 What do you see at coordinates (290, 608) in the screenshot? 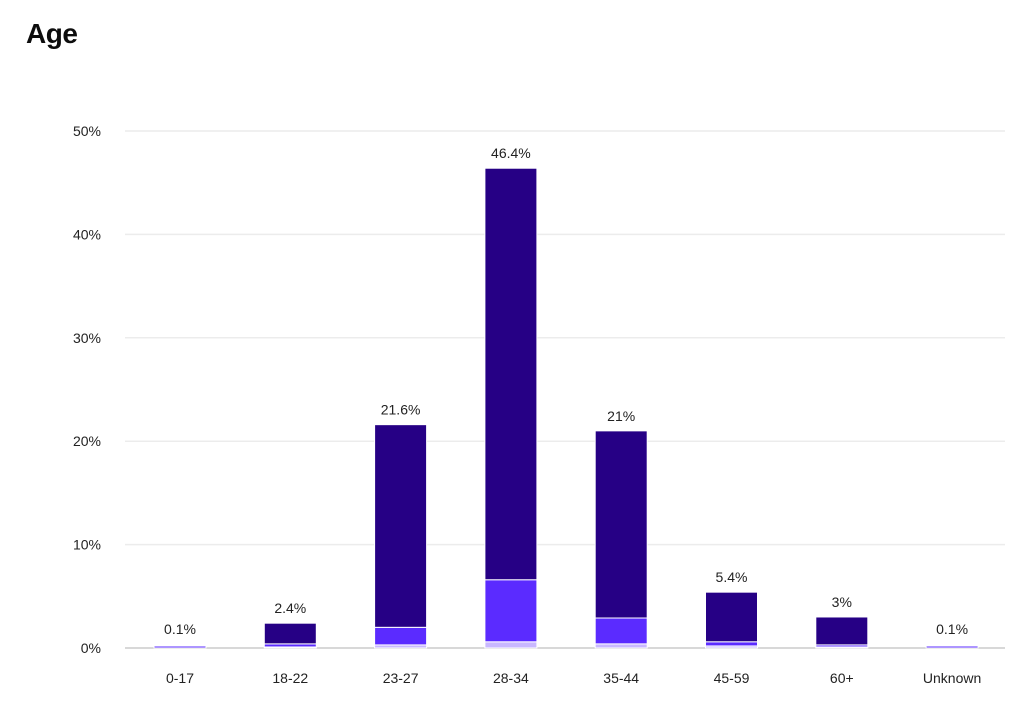
I see `data-label: 2.4%` at bounding box center [290, 608].